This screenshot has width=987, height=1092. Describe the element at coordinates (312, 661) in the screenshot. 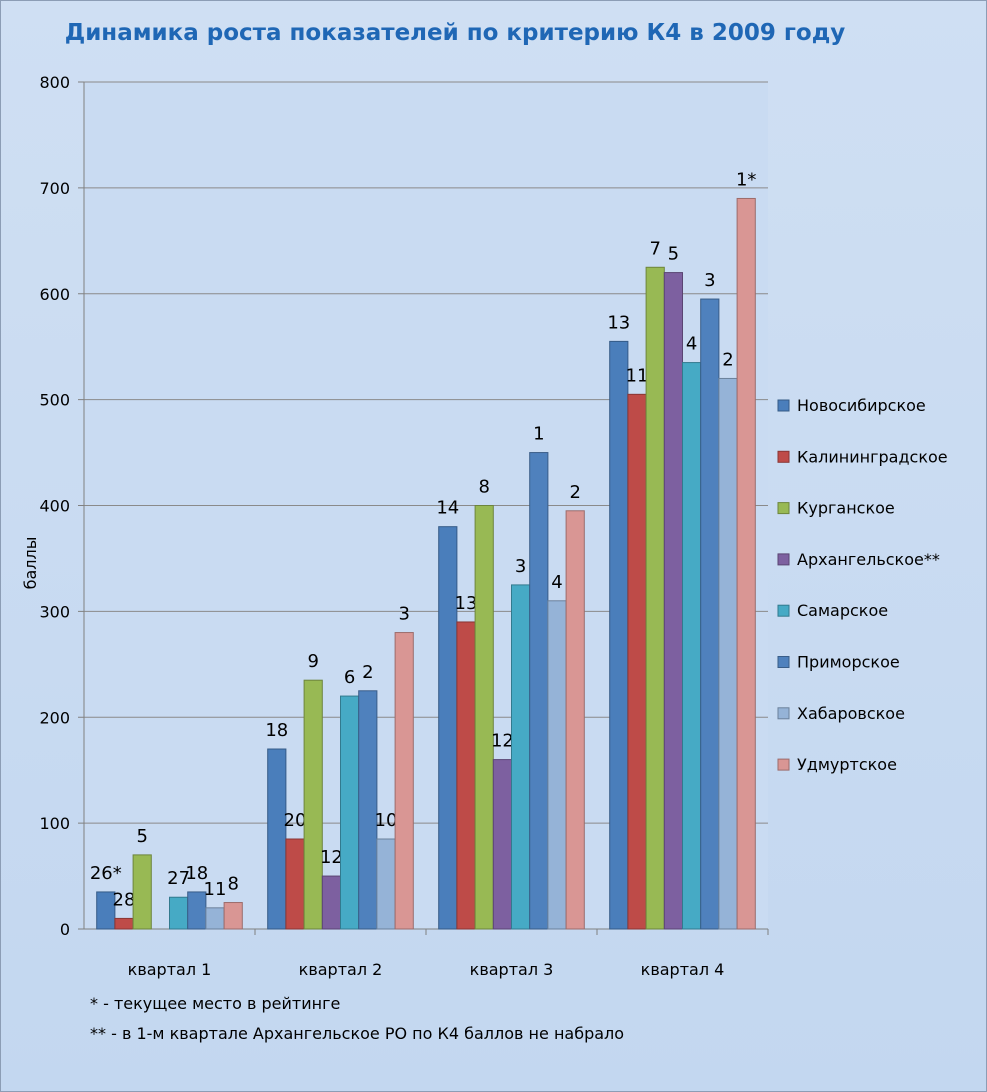

I see `data-label: 9` at that location.